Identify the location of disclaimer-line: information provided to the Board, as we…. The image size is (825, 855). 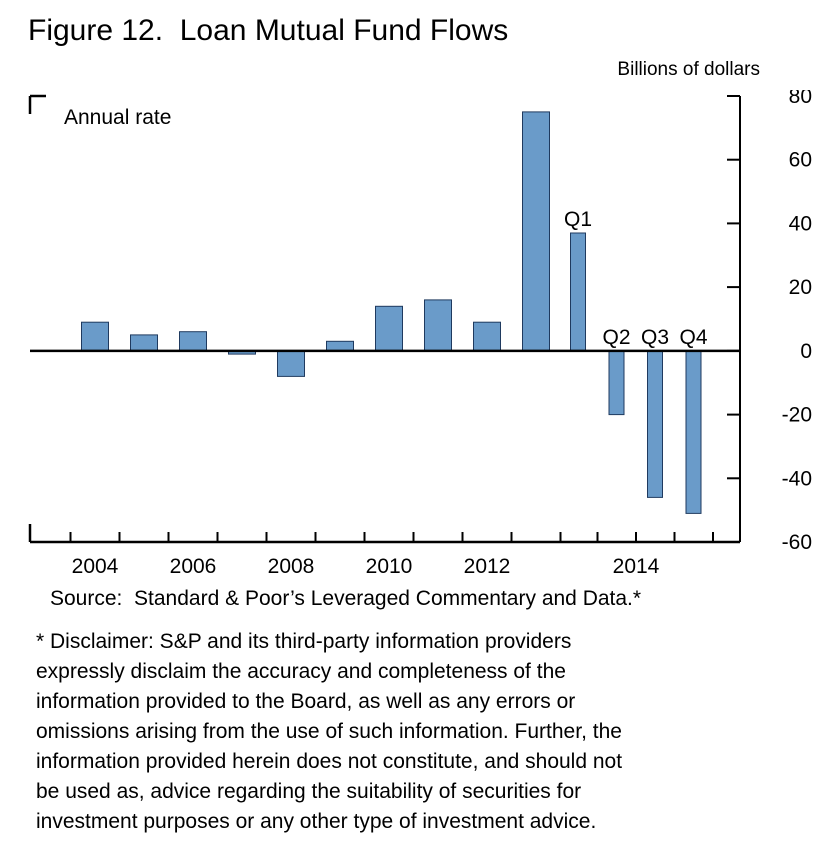
(306, 702).